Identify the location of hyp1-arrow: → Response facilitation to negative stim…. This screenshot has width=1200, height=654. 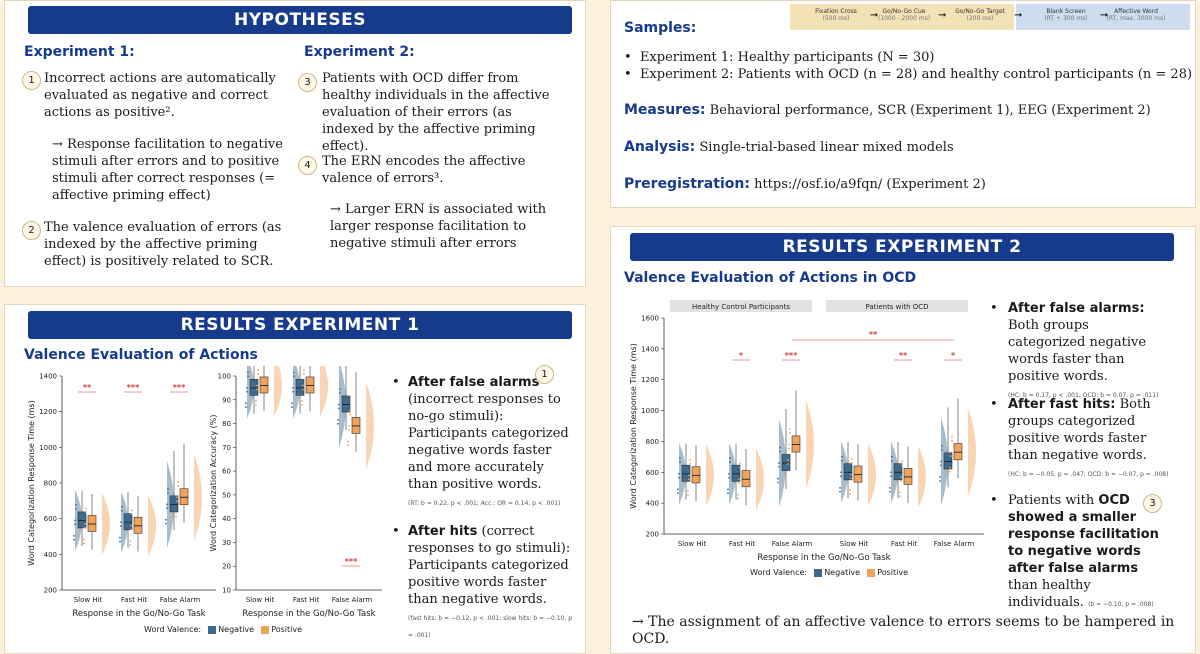
(167, 170).